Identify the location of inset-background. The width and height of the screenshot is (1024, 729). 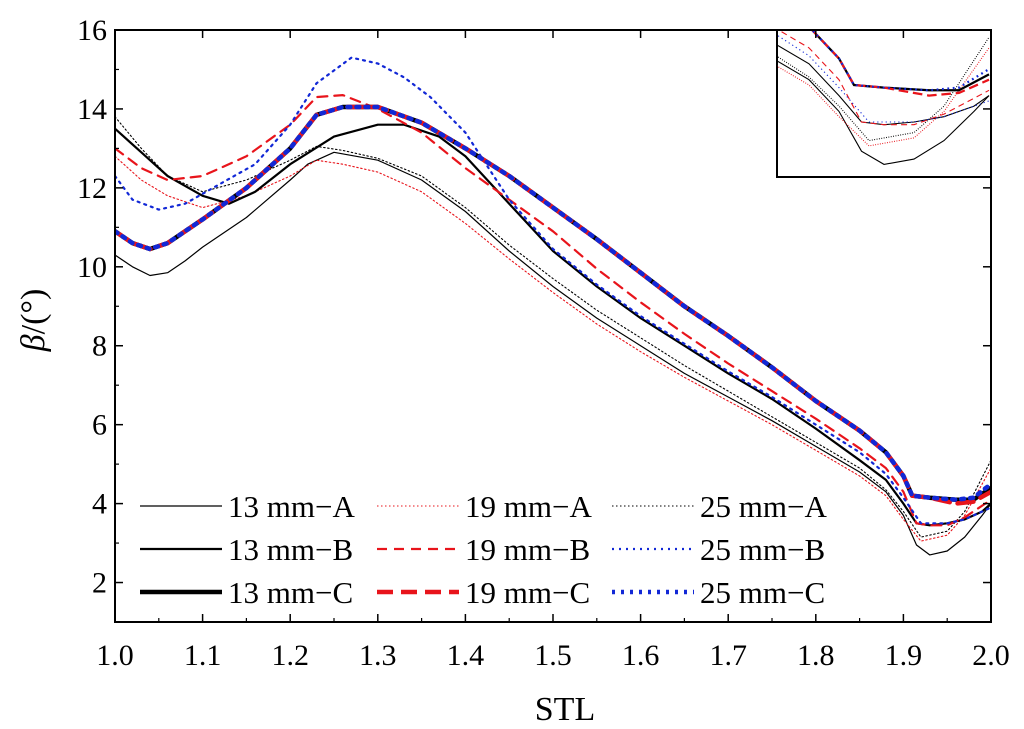
(884, 103).